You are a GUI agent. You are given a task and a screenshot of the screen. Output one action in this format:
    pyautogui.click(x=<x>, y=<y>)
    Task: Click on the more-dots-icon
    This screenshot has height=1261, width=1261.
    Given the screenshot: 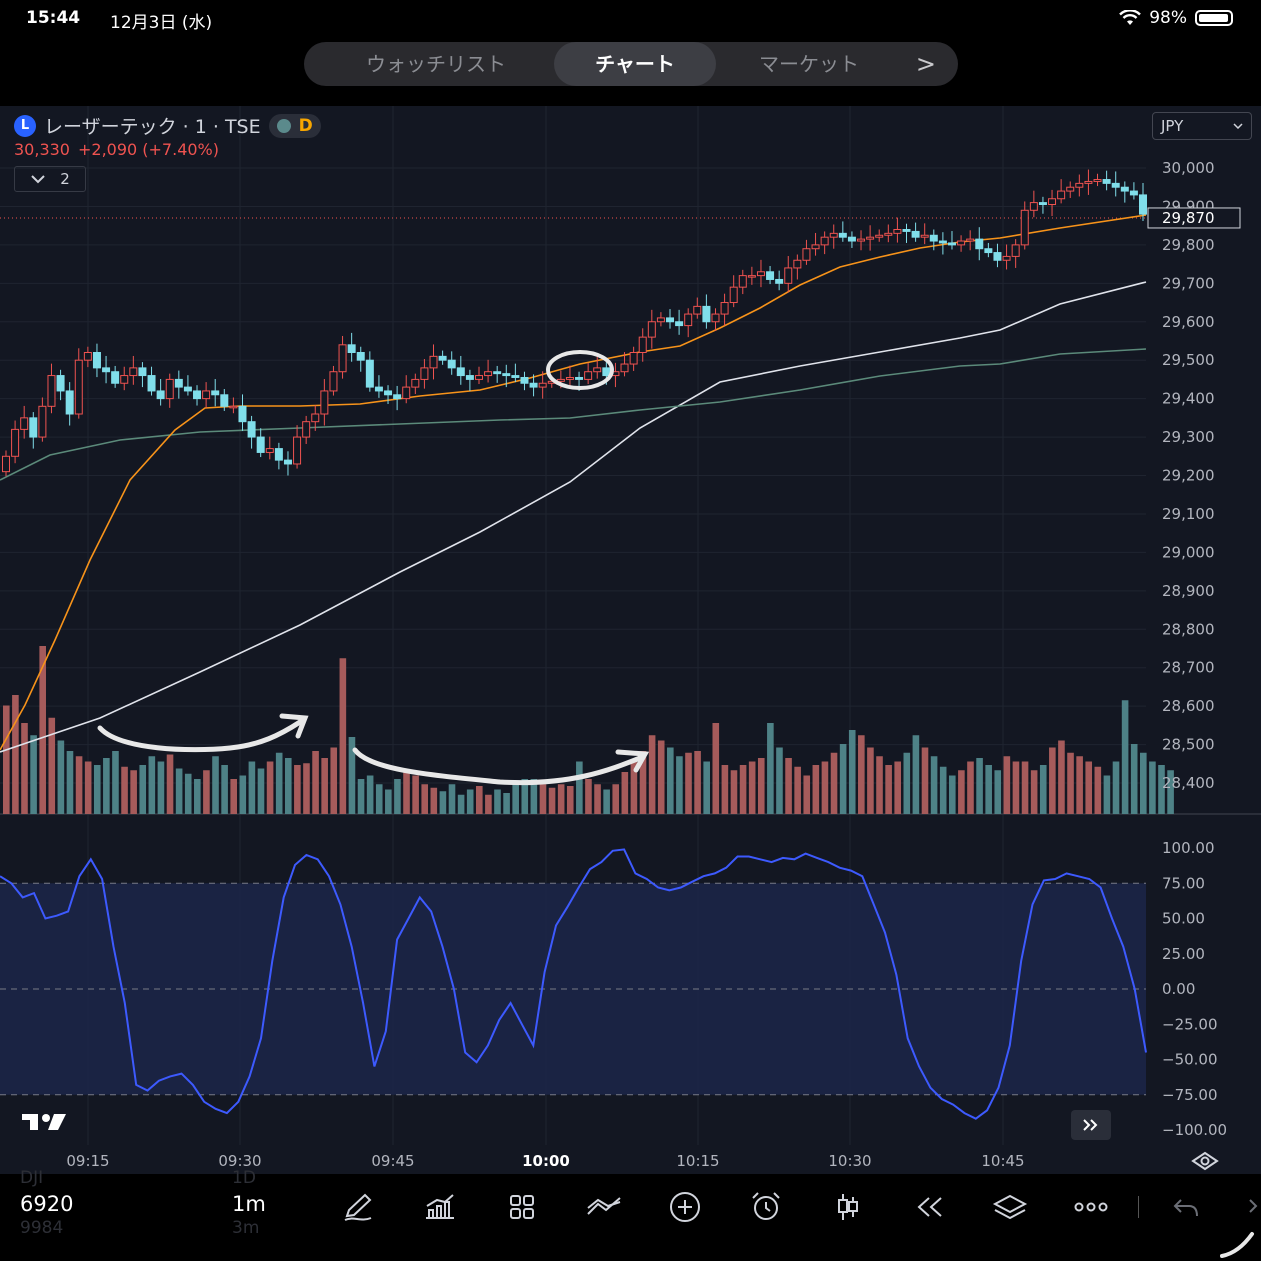 What is the action you would take?
    pyautogui.click(x=1091, y=1207)
    